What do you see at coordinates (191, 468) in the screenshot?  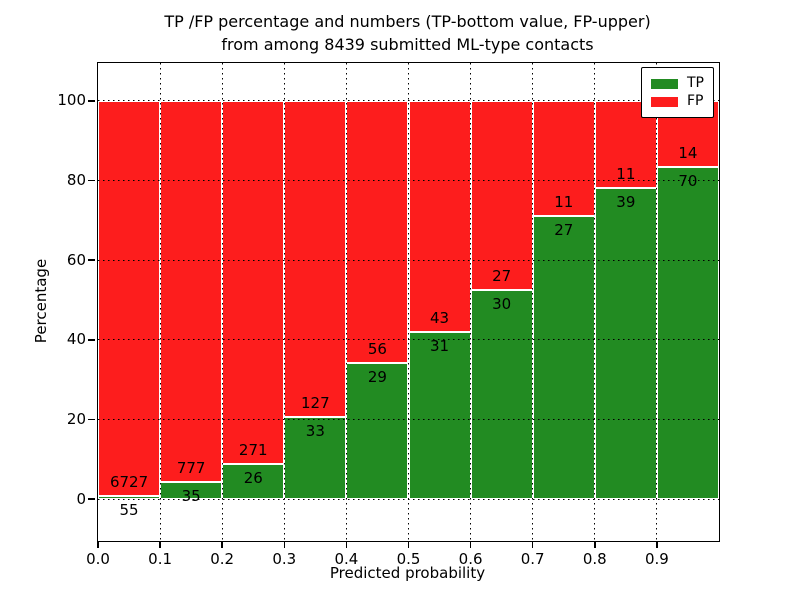 I see `fp-count-label: 777` at bounding box center [191, 468].